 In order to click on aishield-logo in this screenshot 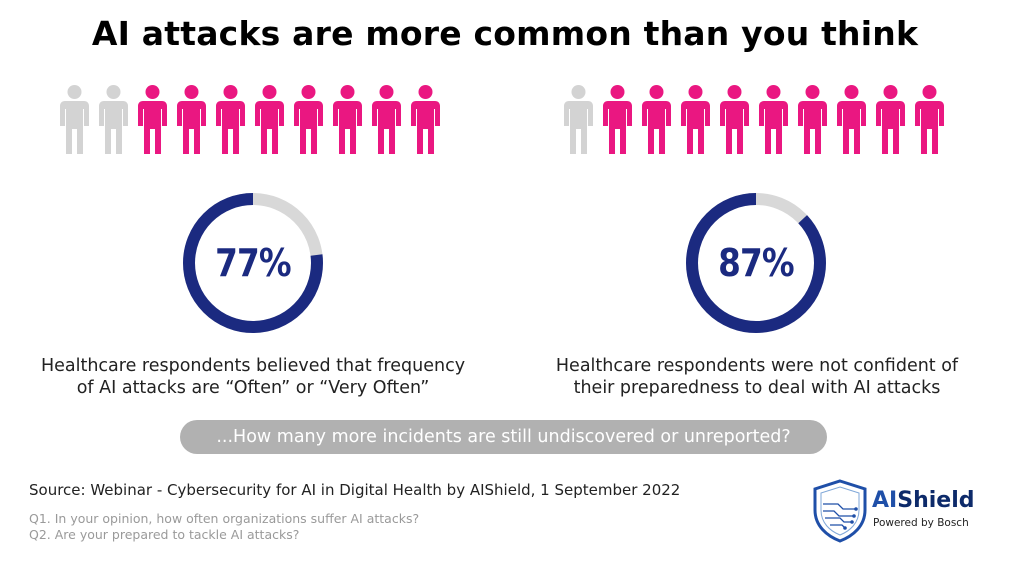, I will do `click(900, 513)`.